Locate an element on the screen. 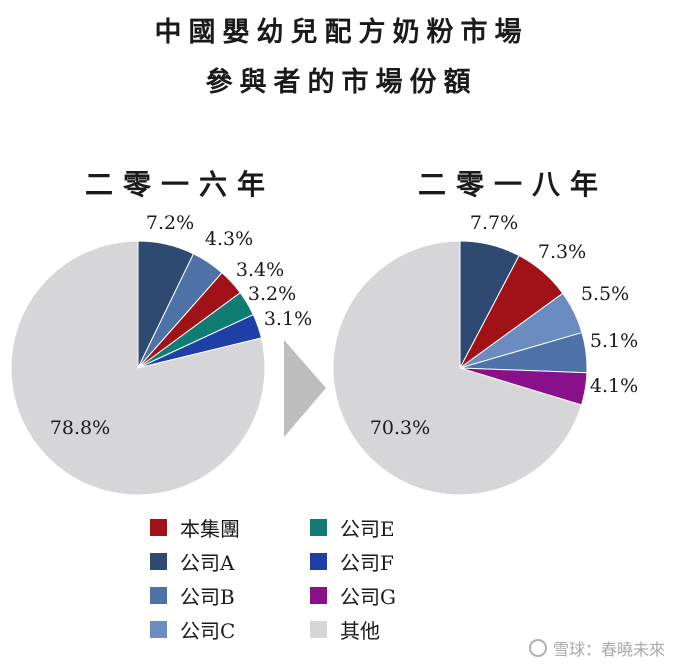 This screenshot has height=672, width=683. pie-2016-label-0: 7.2% is located at coordinates (170, 223).